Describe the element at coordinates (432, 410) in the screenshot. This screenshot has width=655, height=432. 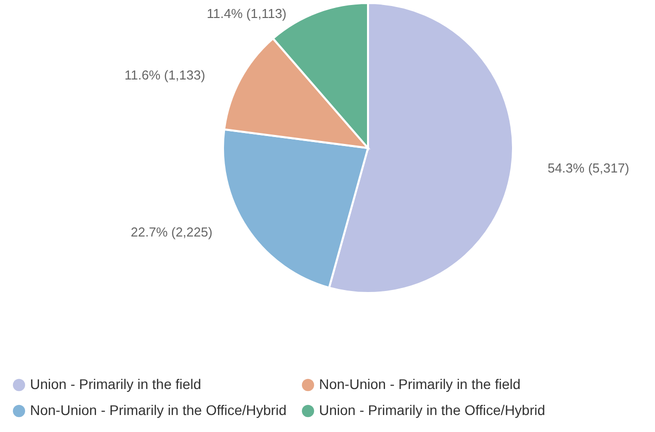
I see `legend-label: Union - Primarily in the Office/Hybrid` at that location.